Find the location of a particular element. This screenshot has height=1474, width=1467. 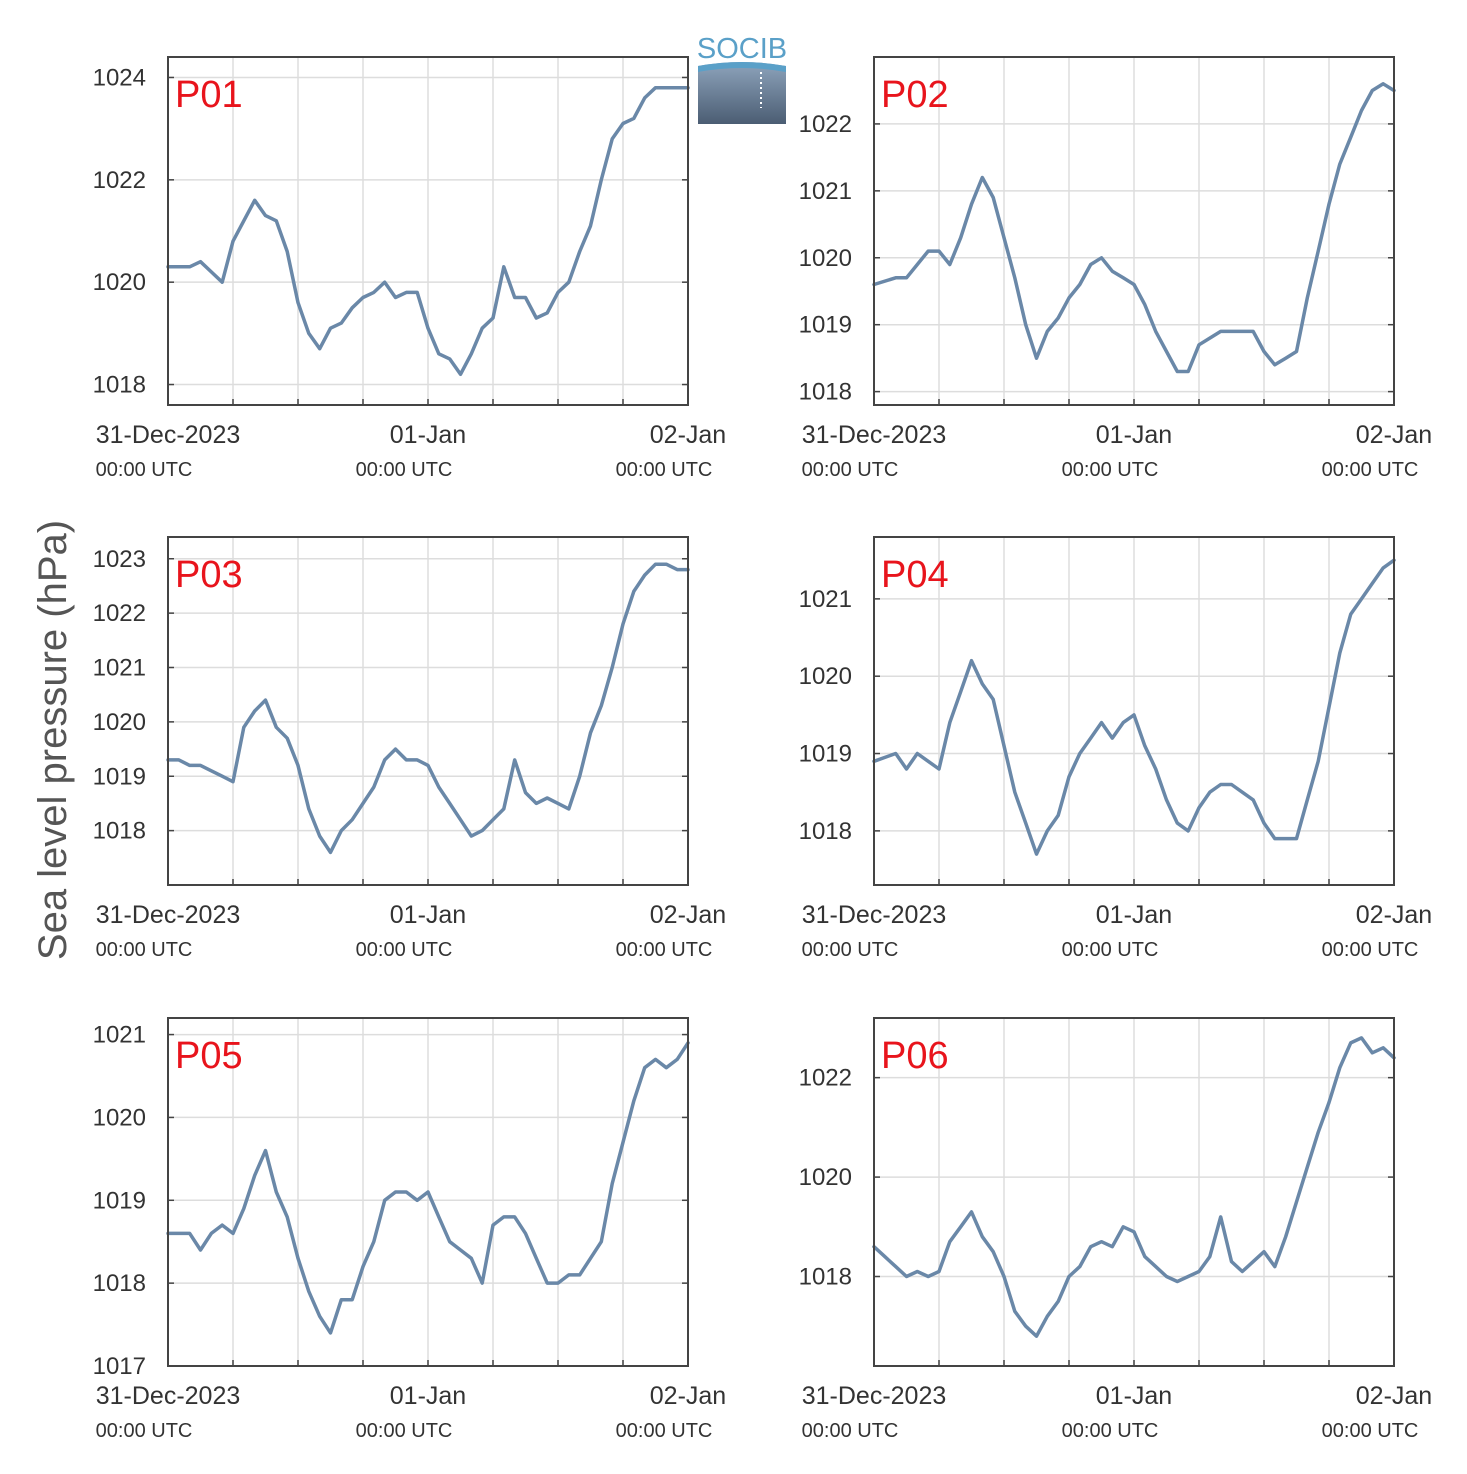

socib-logo: SOCIB is located at coordinates (742, 78).